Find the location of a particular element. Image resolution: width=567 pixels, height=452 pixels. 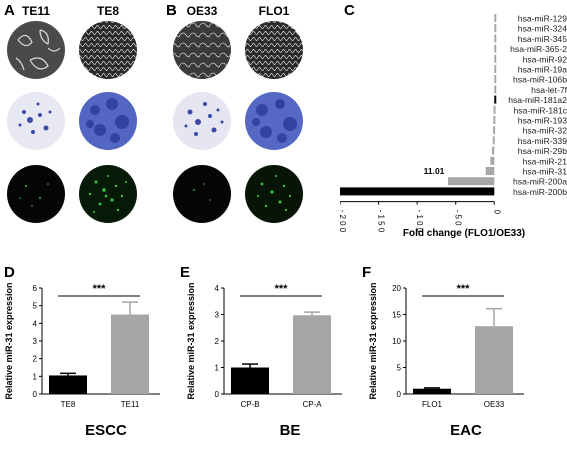

bar-c-hsa-miR-200a is located at coordinates (471, 181).